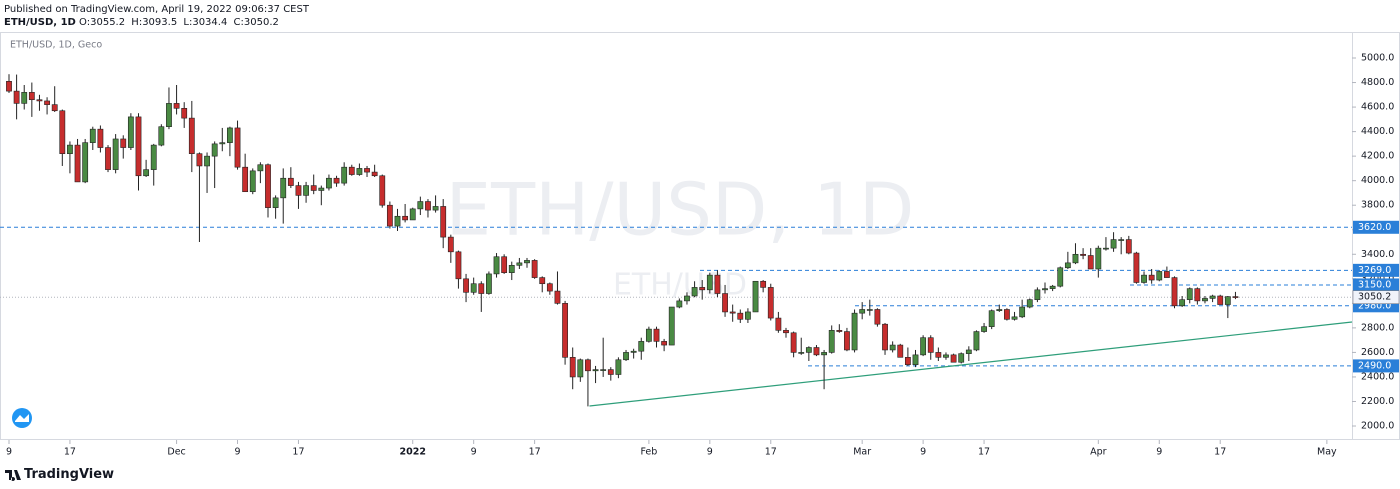  What do you see at coordinates (176, 452) in the screenshot?
I see `x-tick-label: Dec` at bounding box center [176, 452].